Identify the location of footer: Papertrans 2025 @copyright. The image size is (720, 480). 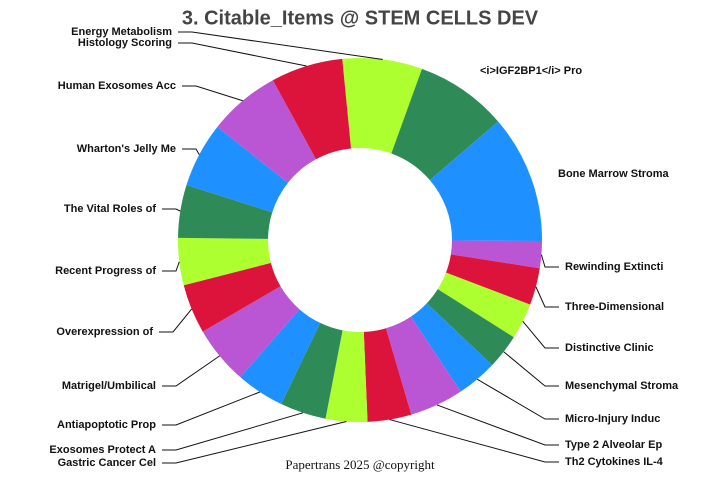
(360, 464).